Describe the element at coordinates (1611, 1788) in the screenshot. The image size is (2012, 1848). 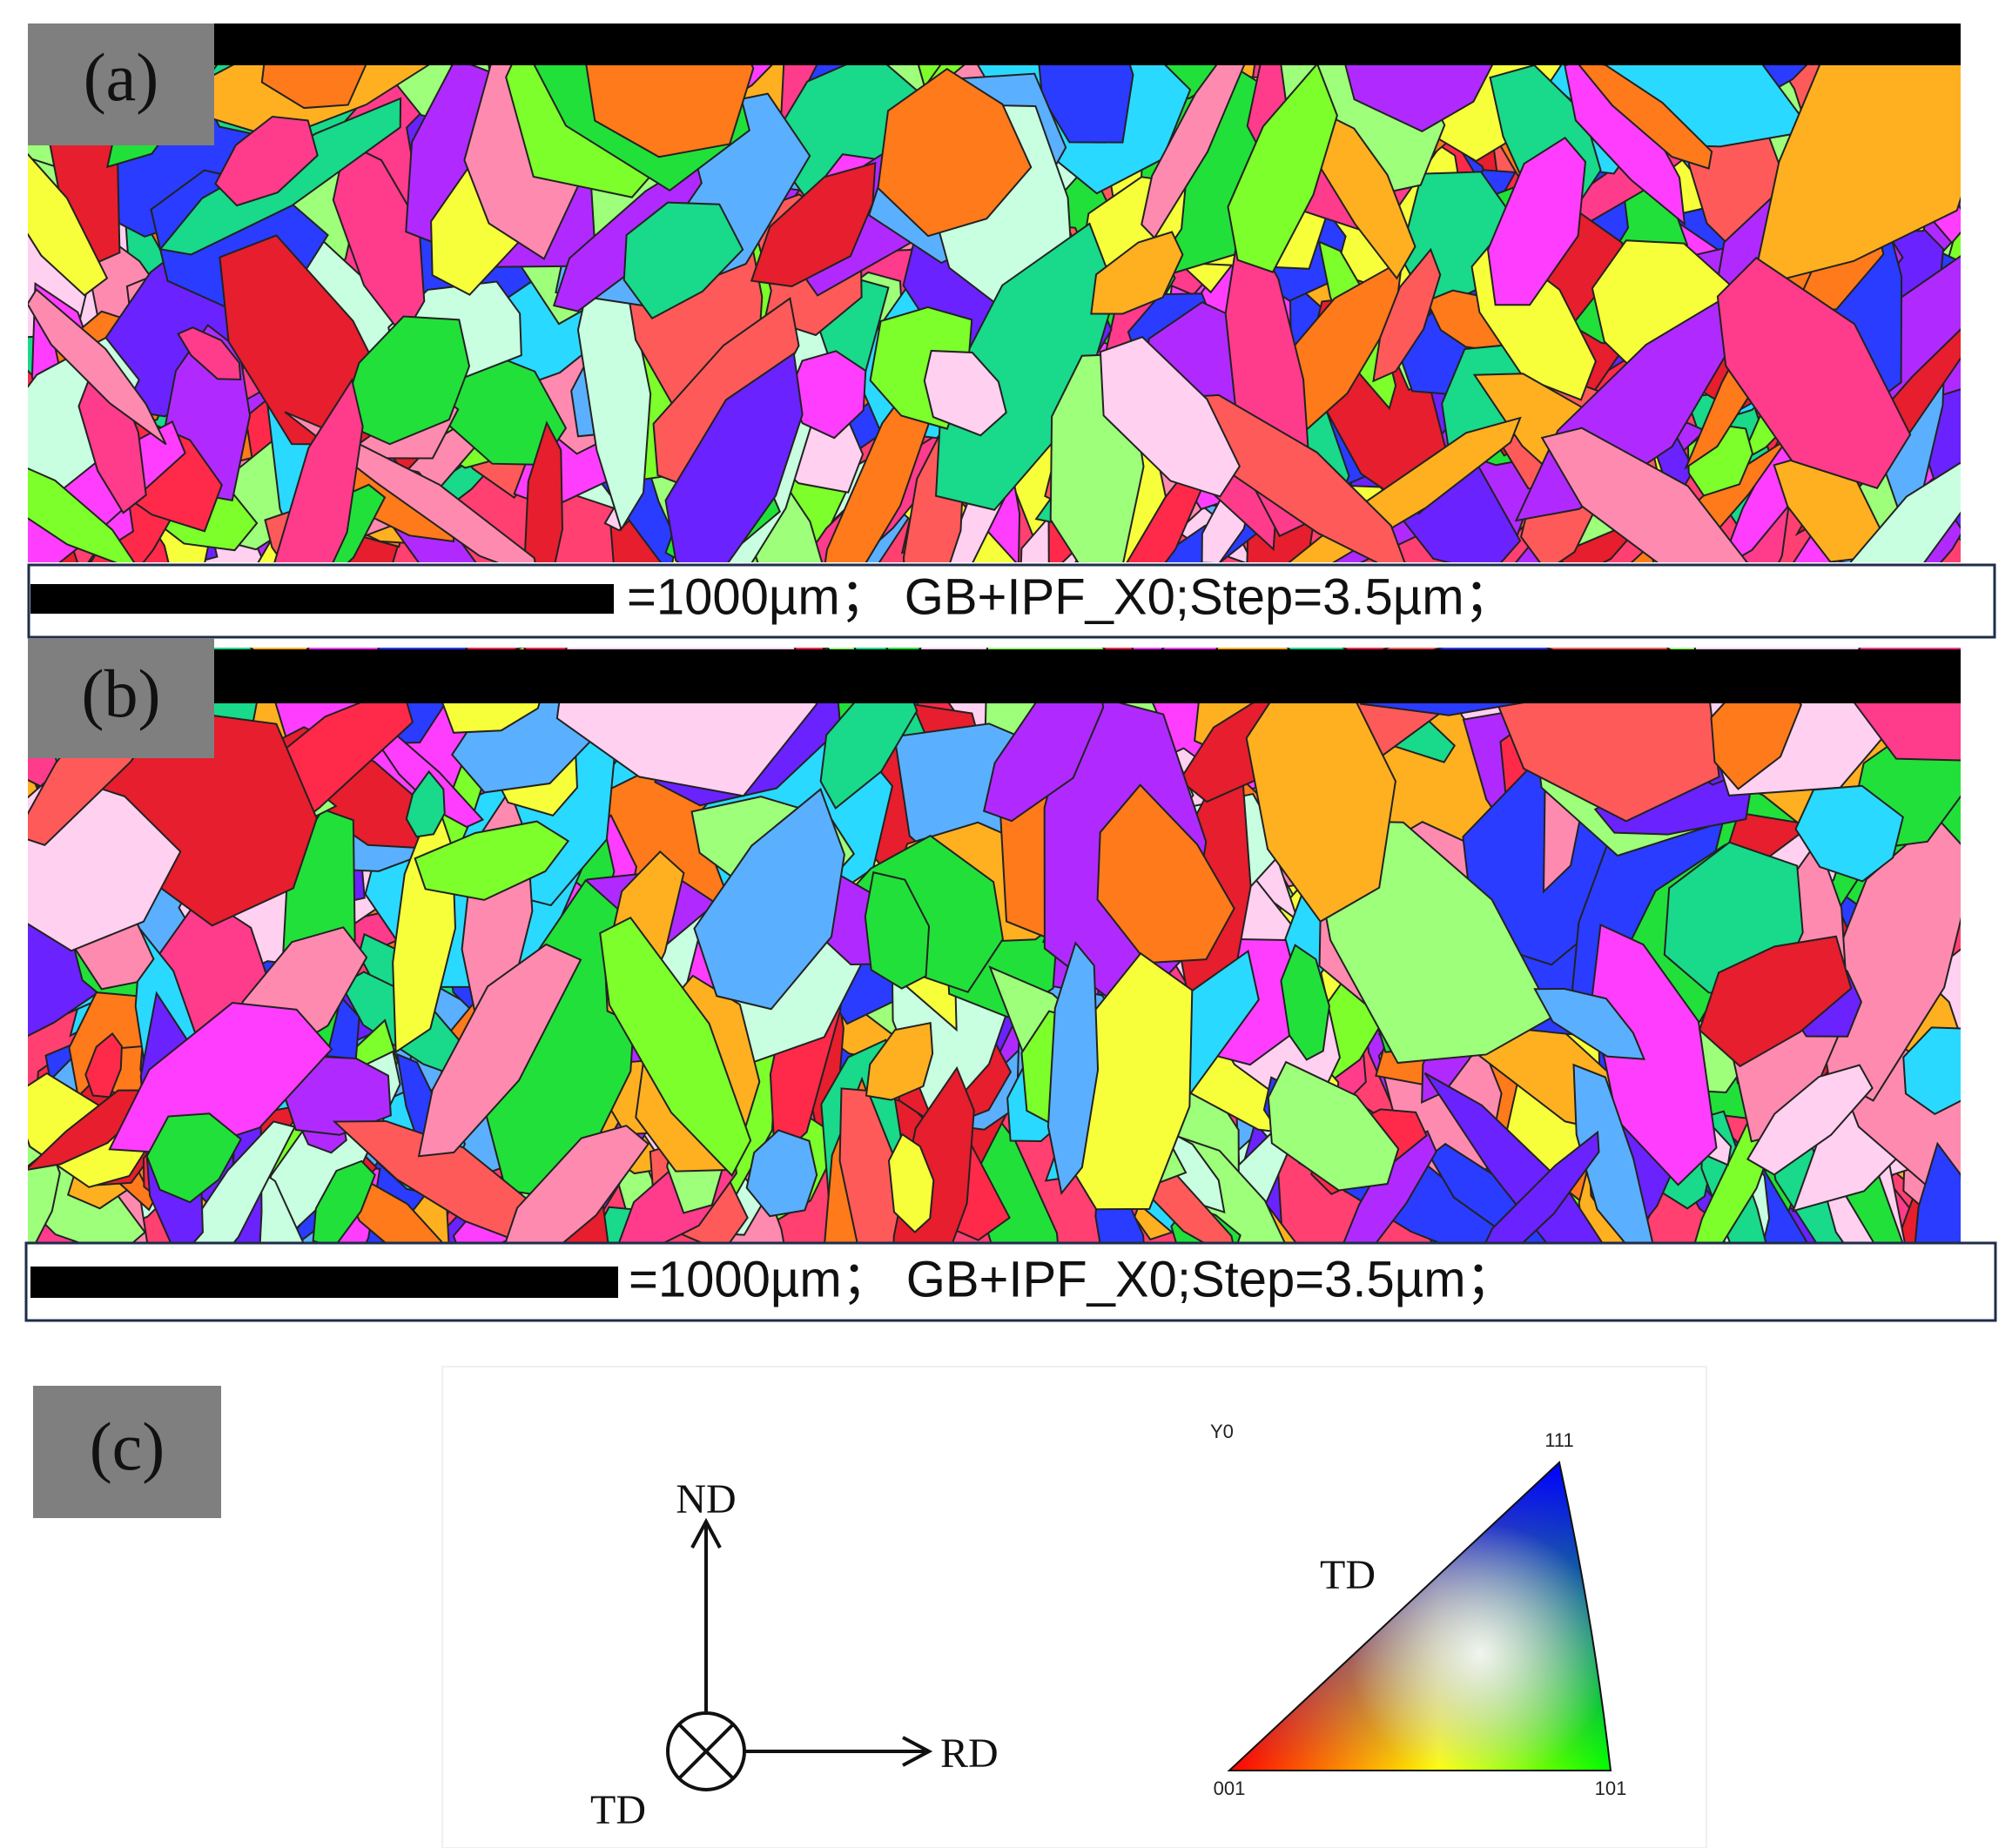
I see `corner-label: 101` at that location.